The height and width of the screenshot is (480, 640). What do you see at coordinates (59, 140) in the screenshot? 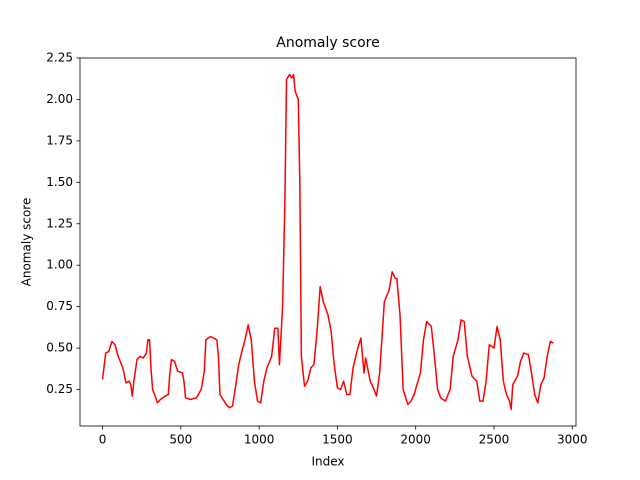
I see `y-tick-label: 1.75` at bounding box center [59, 140].